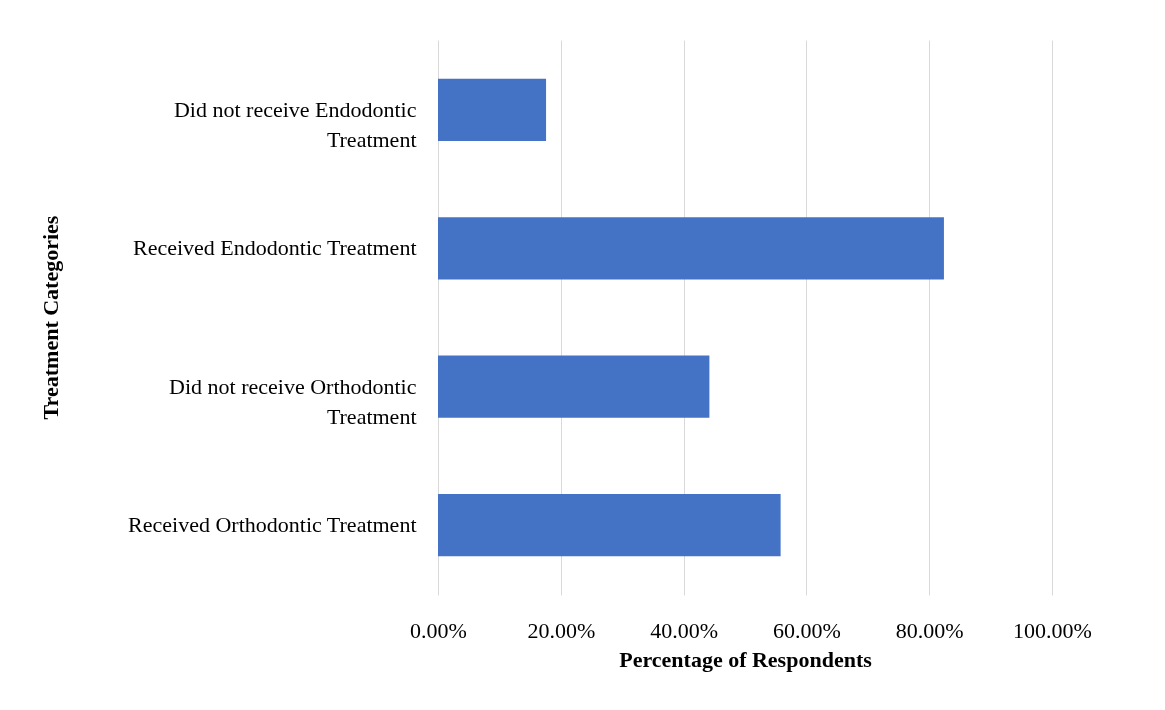 The height and width of the screenshot is (710, 1165). What do you see at coordinates (50, 317) in the screenshot?
I see `y-axis-title: Treatment Categories` at bounding box center [50, 317].